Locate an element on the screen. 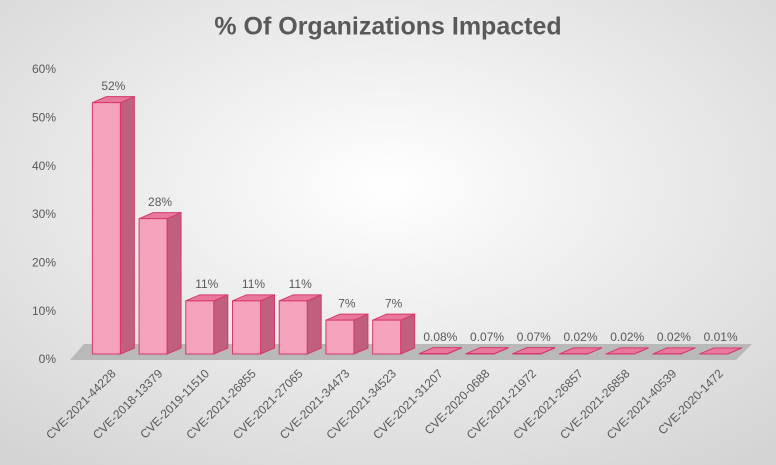 The height and width of the screenshot is (465, 776). value-label: 52% is located at coordinates (113, 86).